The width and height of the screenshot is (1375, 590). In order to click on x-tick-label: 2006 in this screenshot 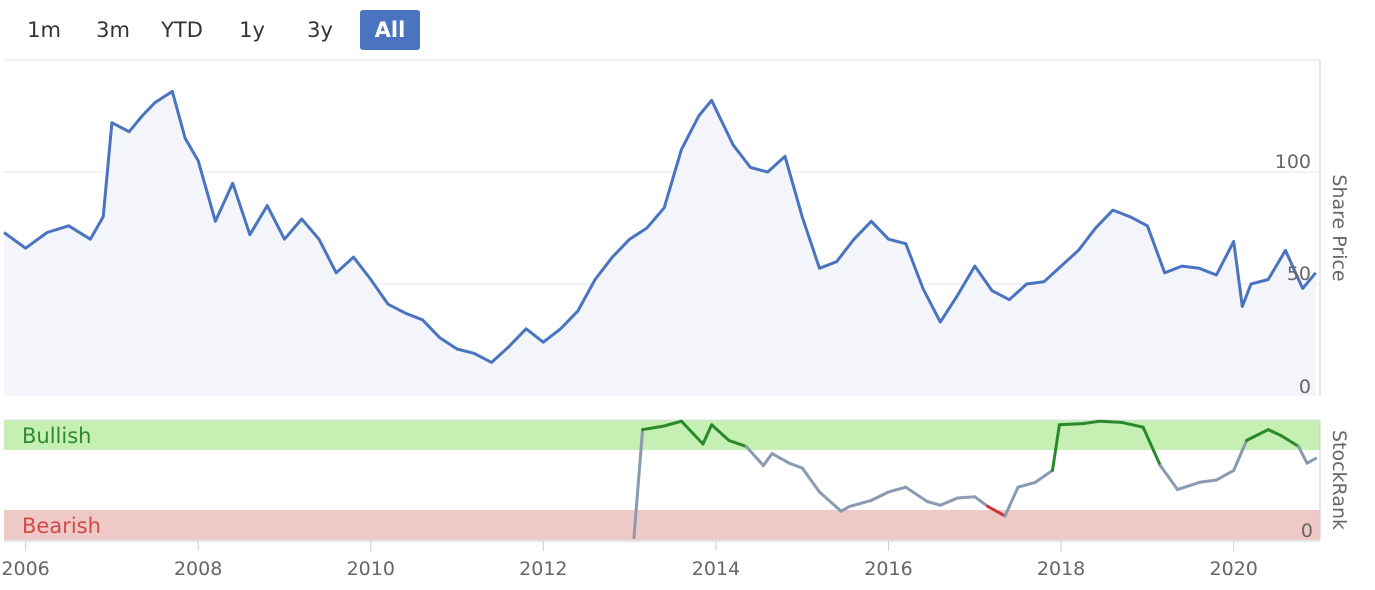, I will do `click(25, 569)`.